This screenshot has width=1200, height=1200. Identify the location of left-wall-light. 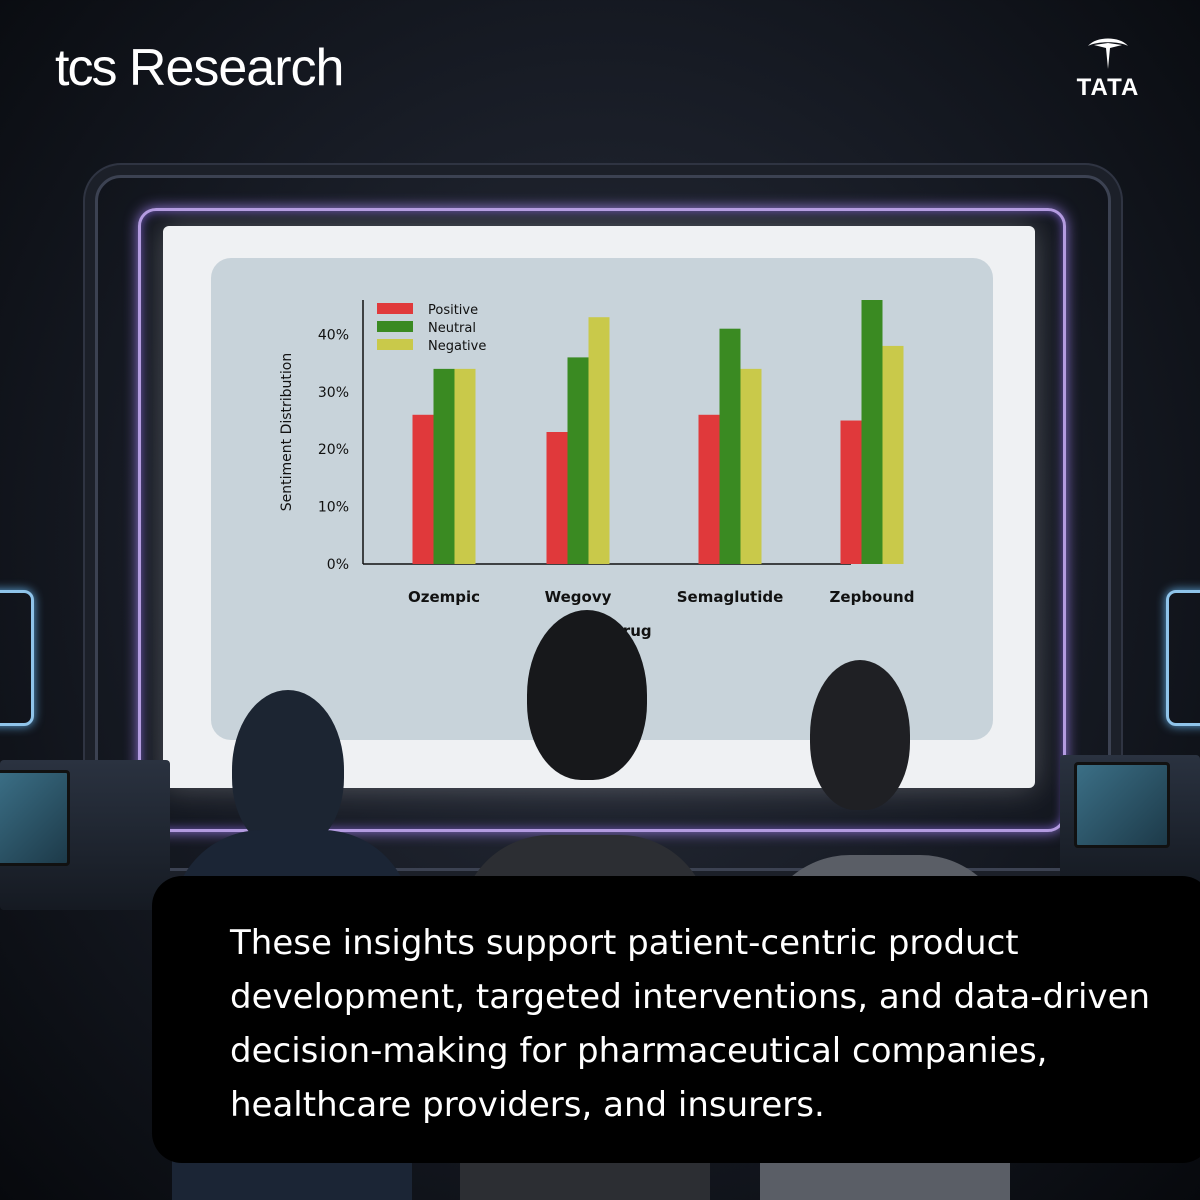
(17, 658).